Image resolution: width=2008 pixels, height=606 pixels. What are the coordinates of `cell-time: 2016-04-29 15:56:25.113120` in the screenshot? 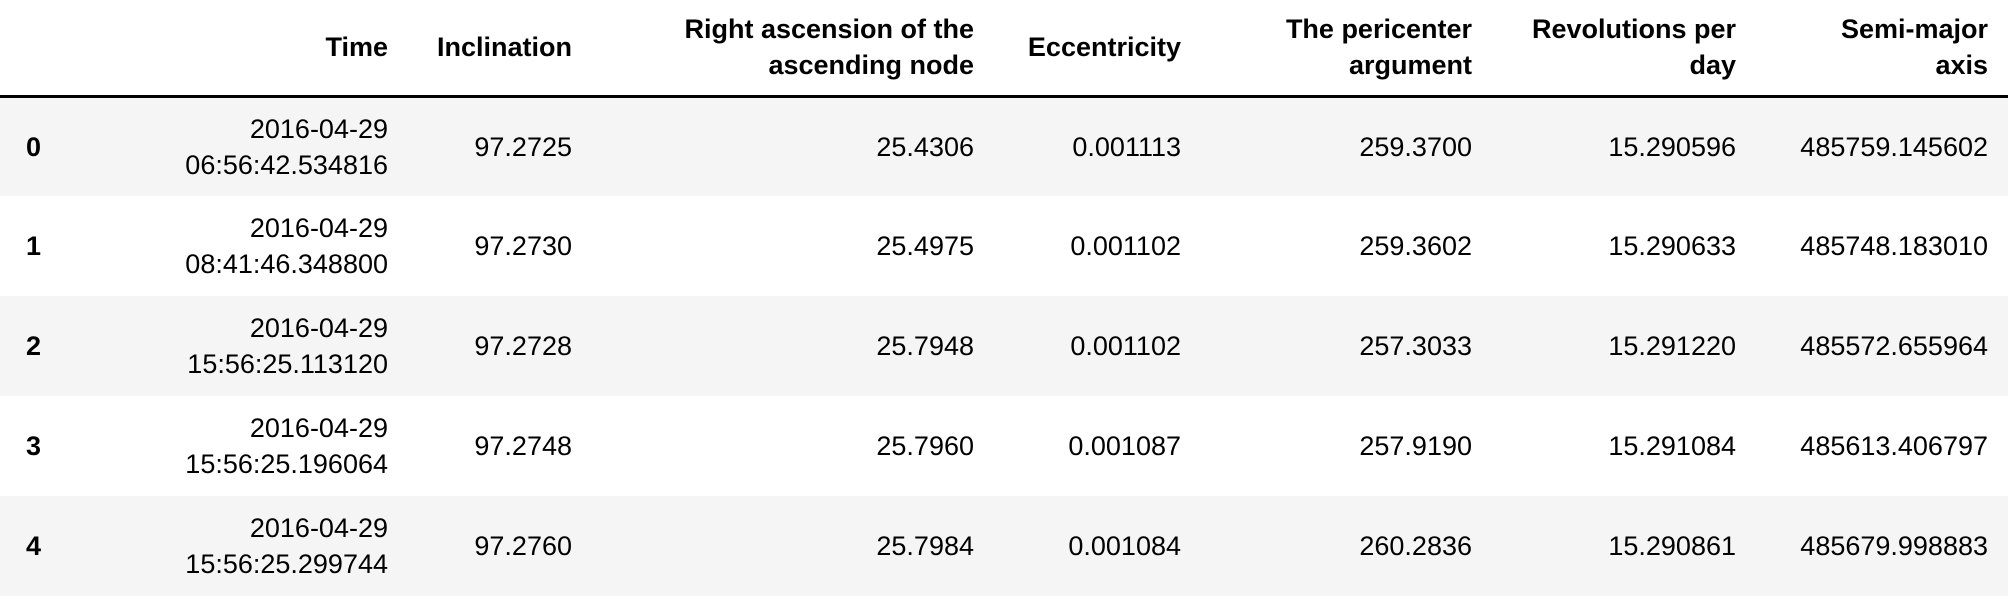 It's located at (287, 346).